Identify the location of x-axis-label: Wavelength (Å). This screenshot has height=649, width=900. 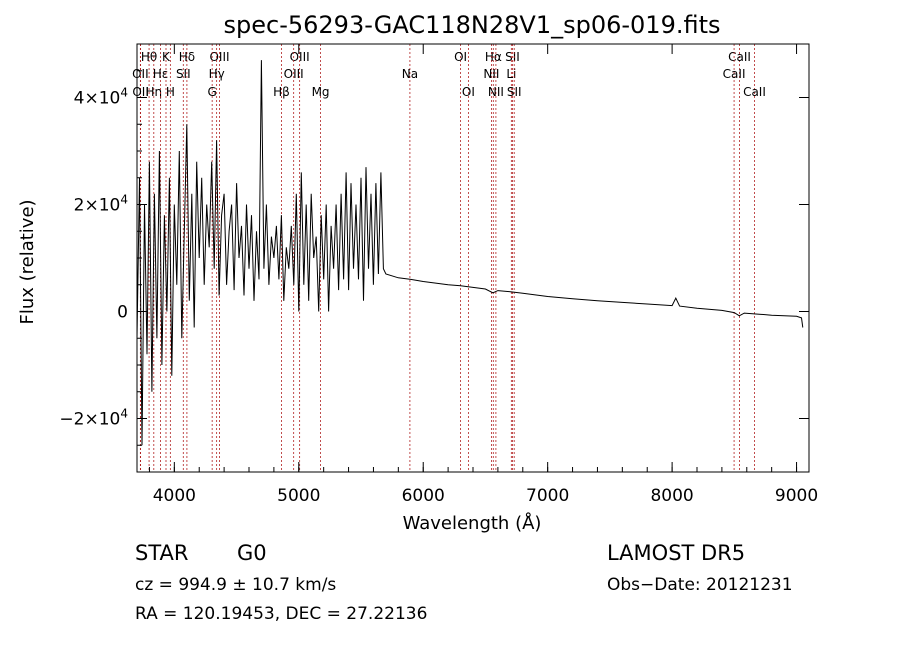
(472, 523).